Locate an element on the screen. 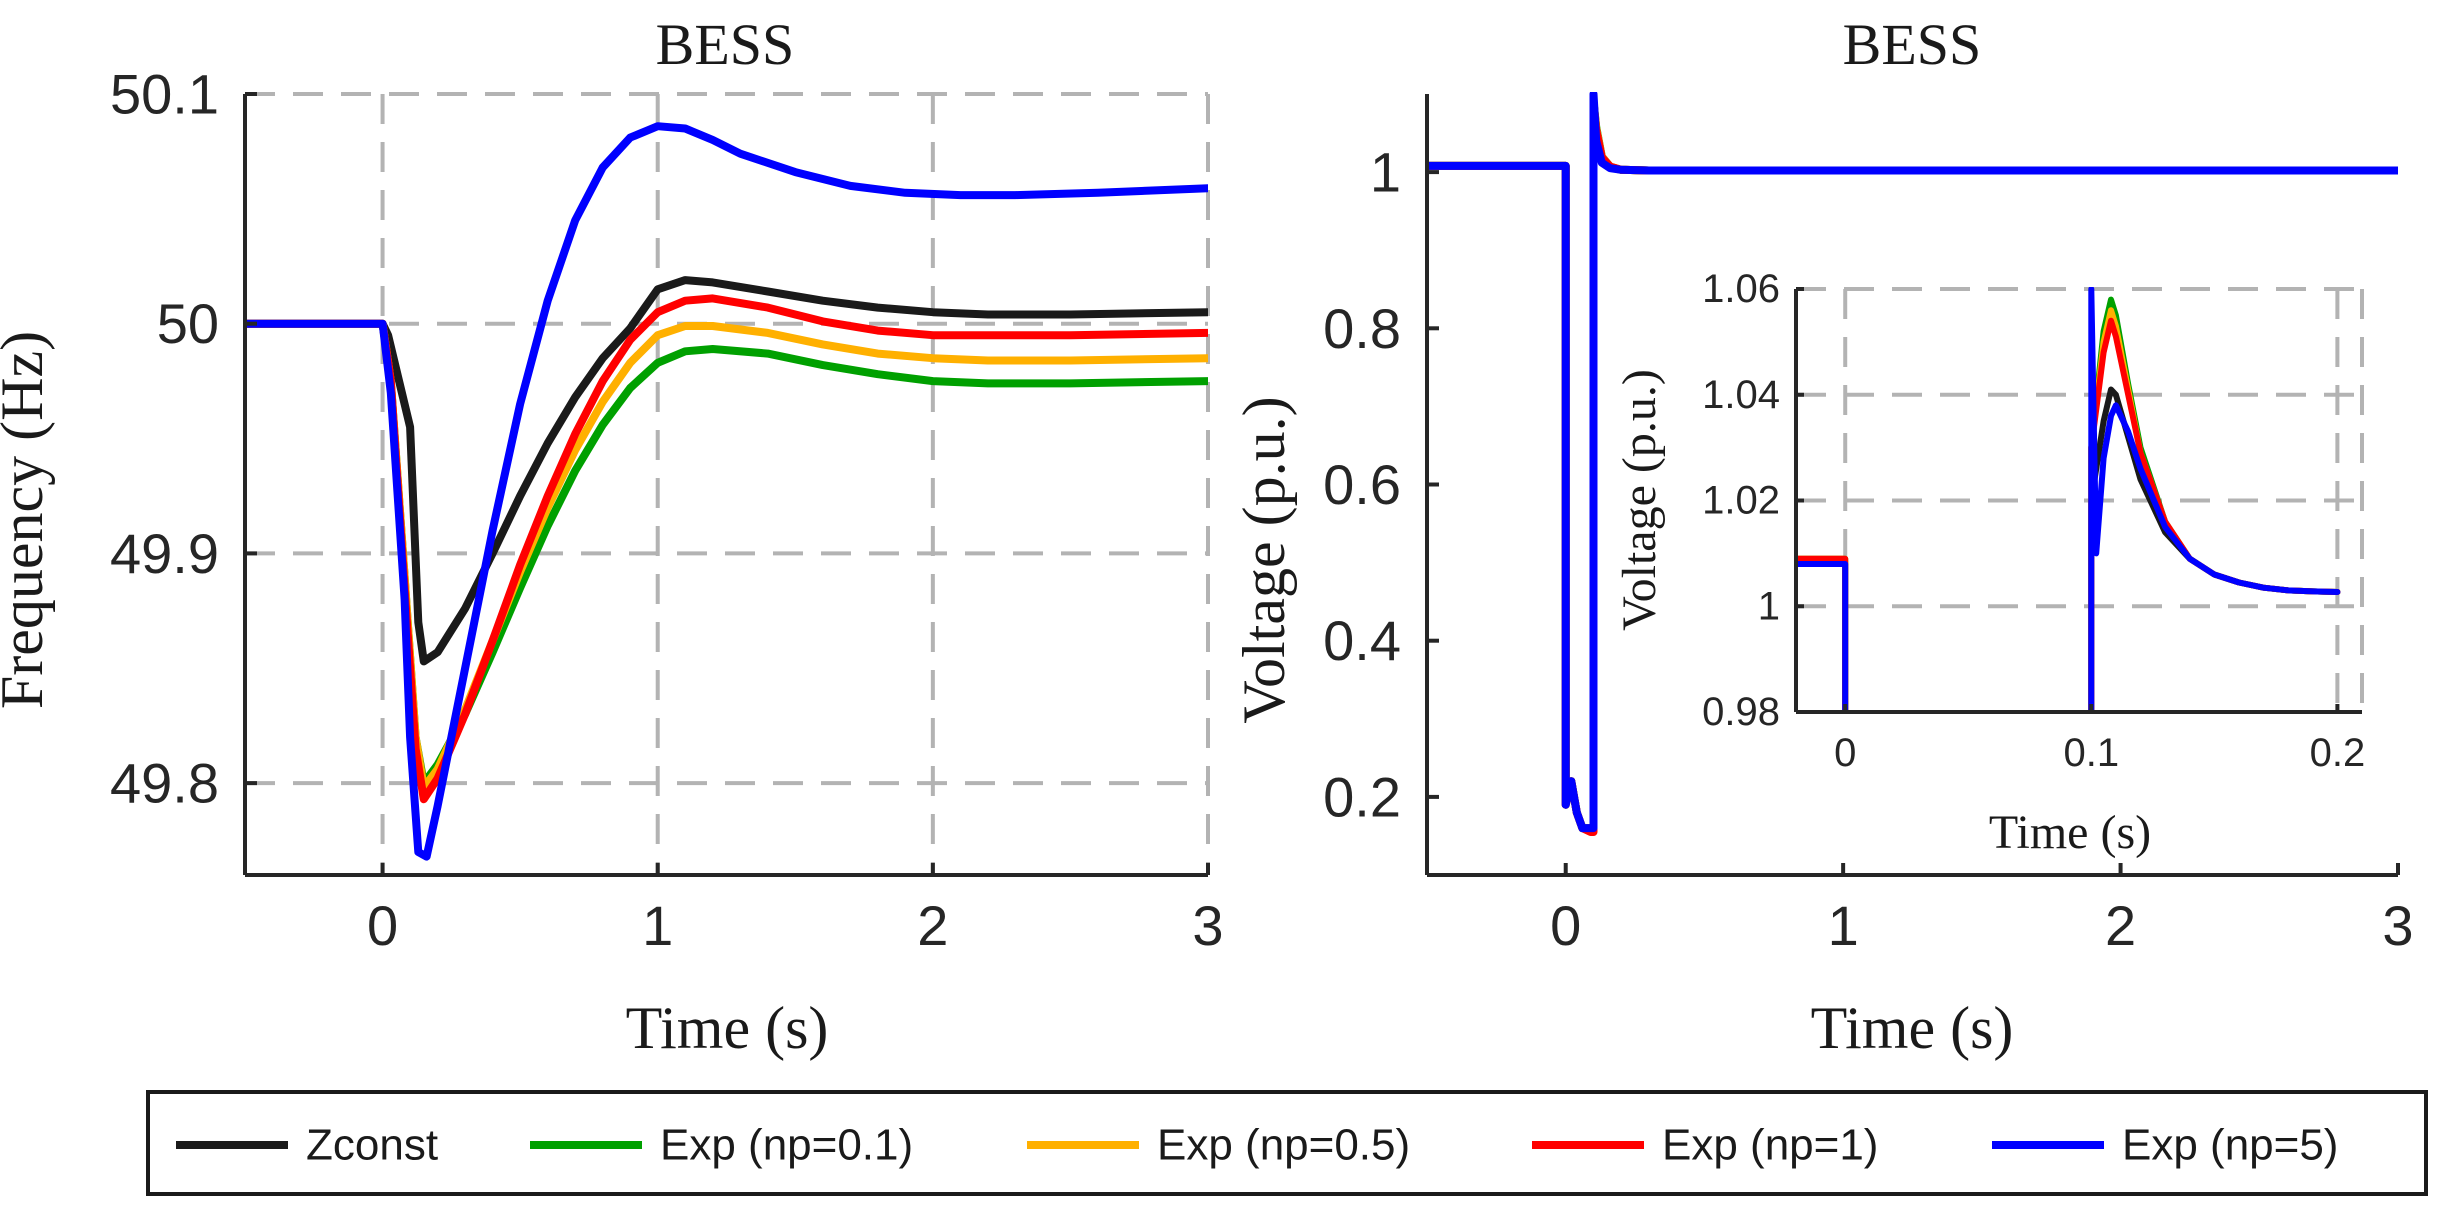 Image resolution: width=2443 pixels, height=1207 pixels. legend-entry: Exp (np=0.1) is located at coordinates (721, 1145).